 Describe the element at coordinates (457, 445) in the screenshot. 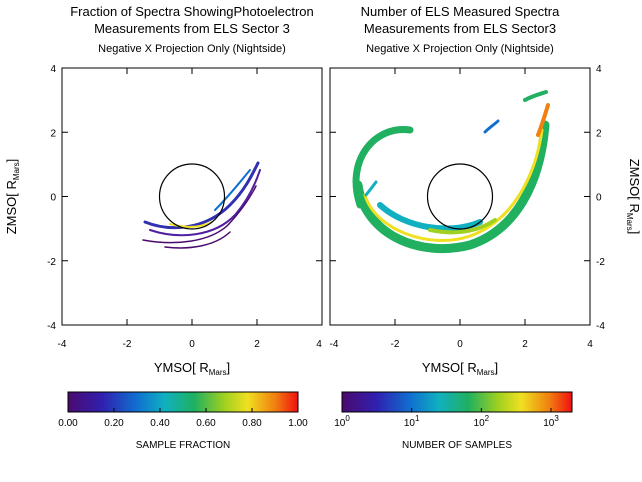

I see `colorbar-label: NUMBER OF SAMPLES` at that location.